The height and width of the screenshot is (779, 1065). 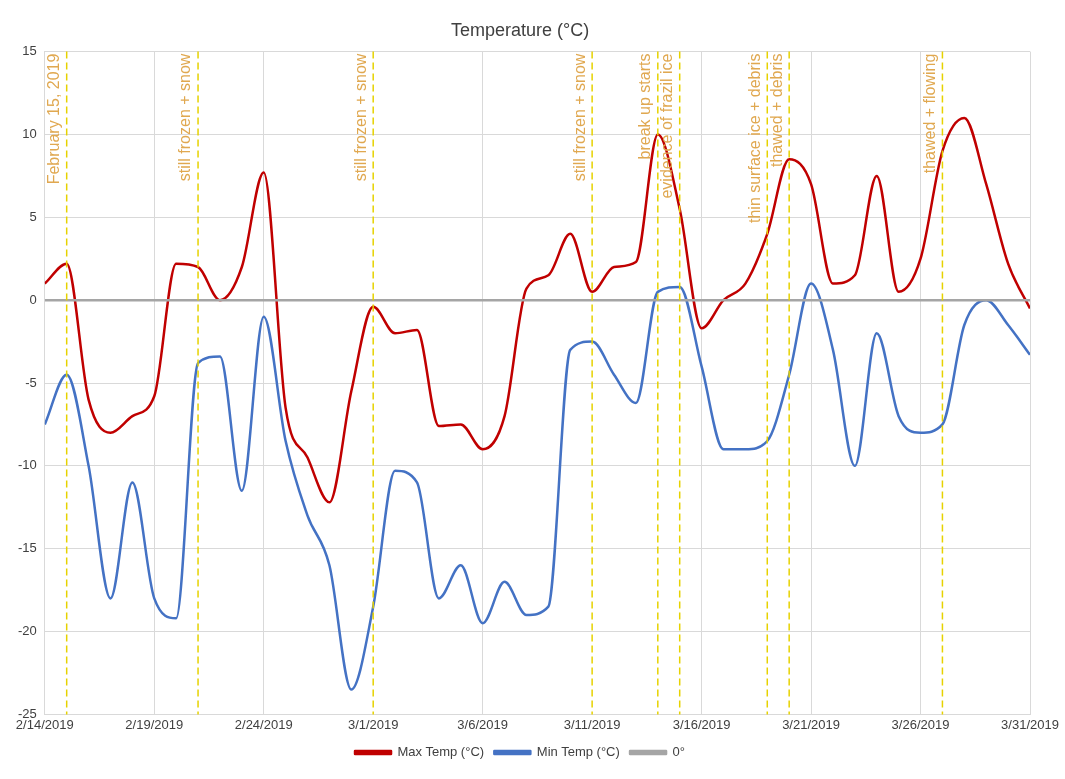 What do you see at coordinates (154, 724) in the screenshot?
I see `x-tick-label: 2/19/2019` at bounding box center [154, 724].